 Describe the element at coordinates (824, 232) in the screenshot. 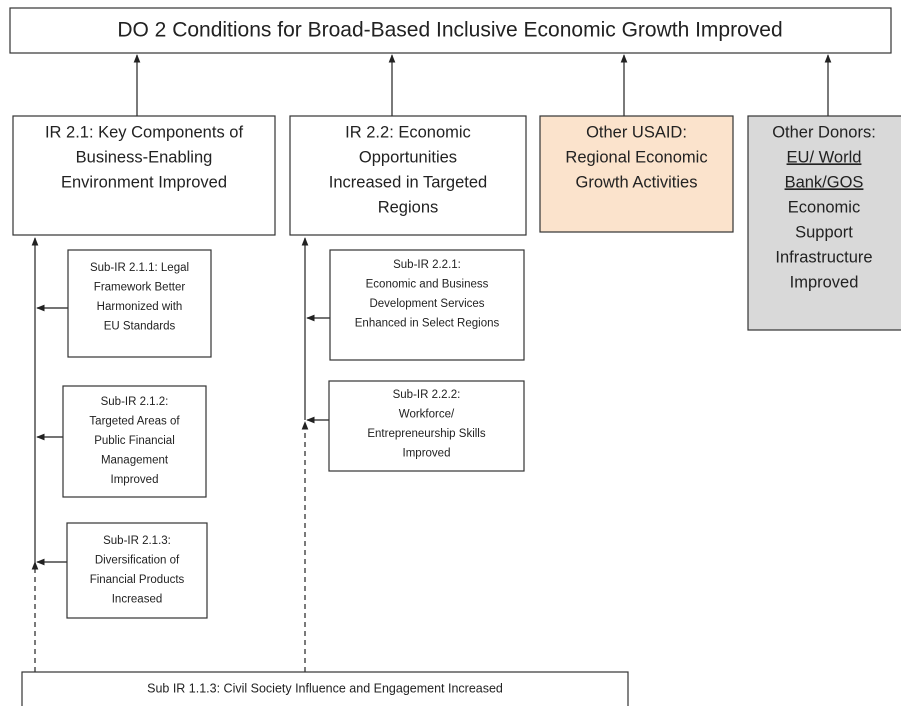

I see `ir-label: Support` at that location.